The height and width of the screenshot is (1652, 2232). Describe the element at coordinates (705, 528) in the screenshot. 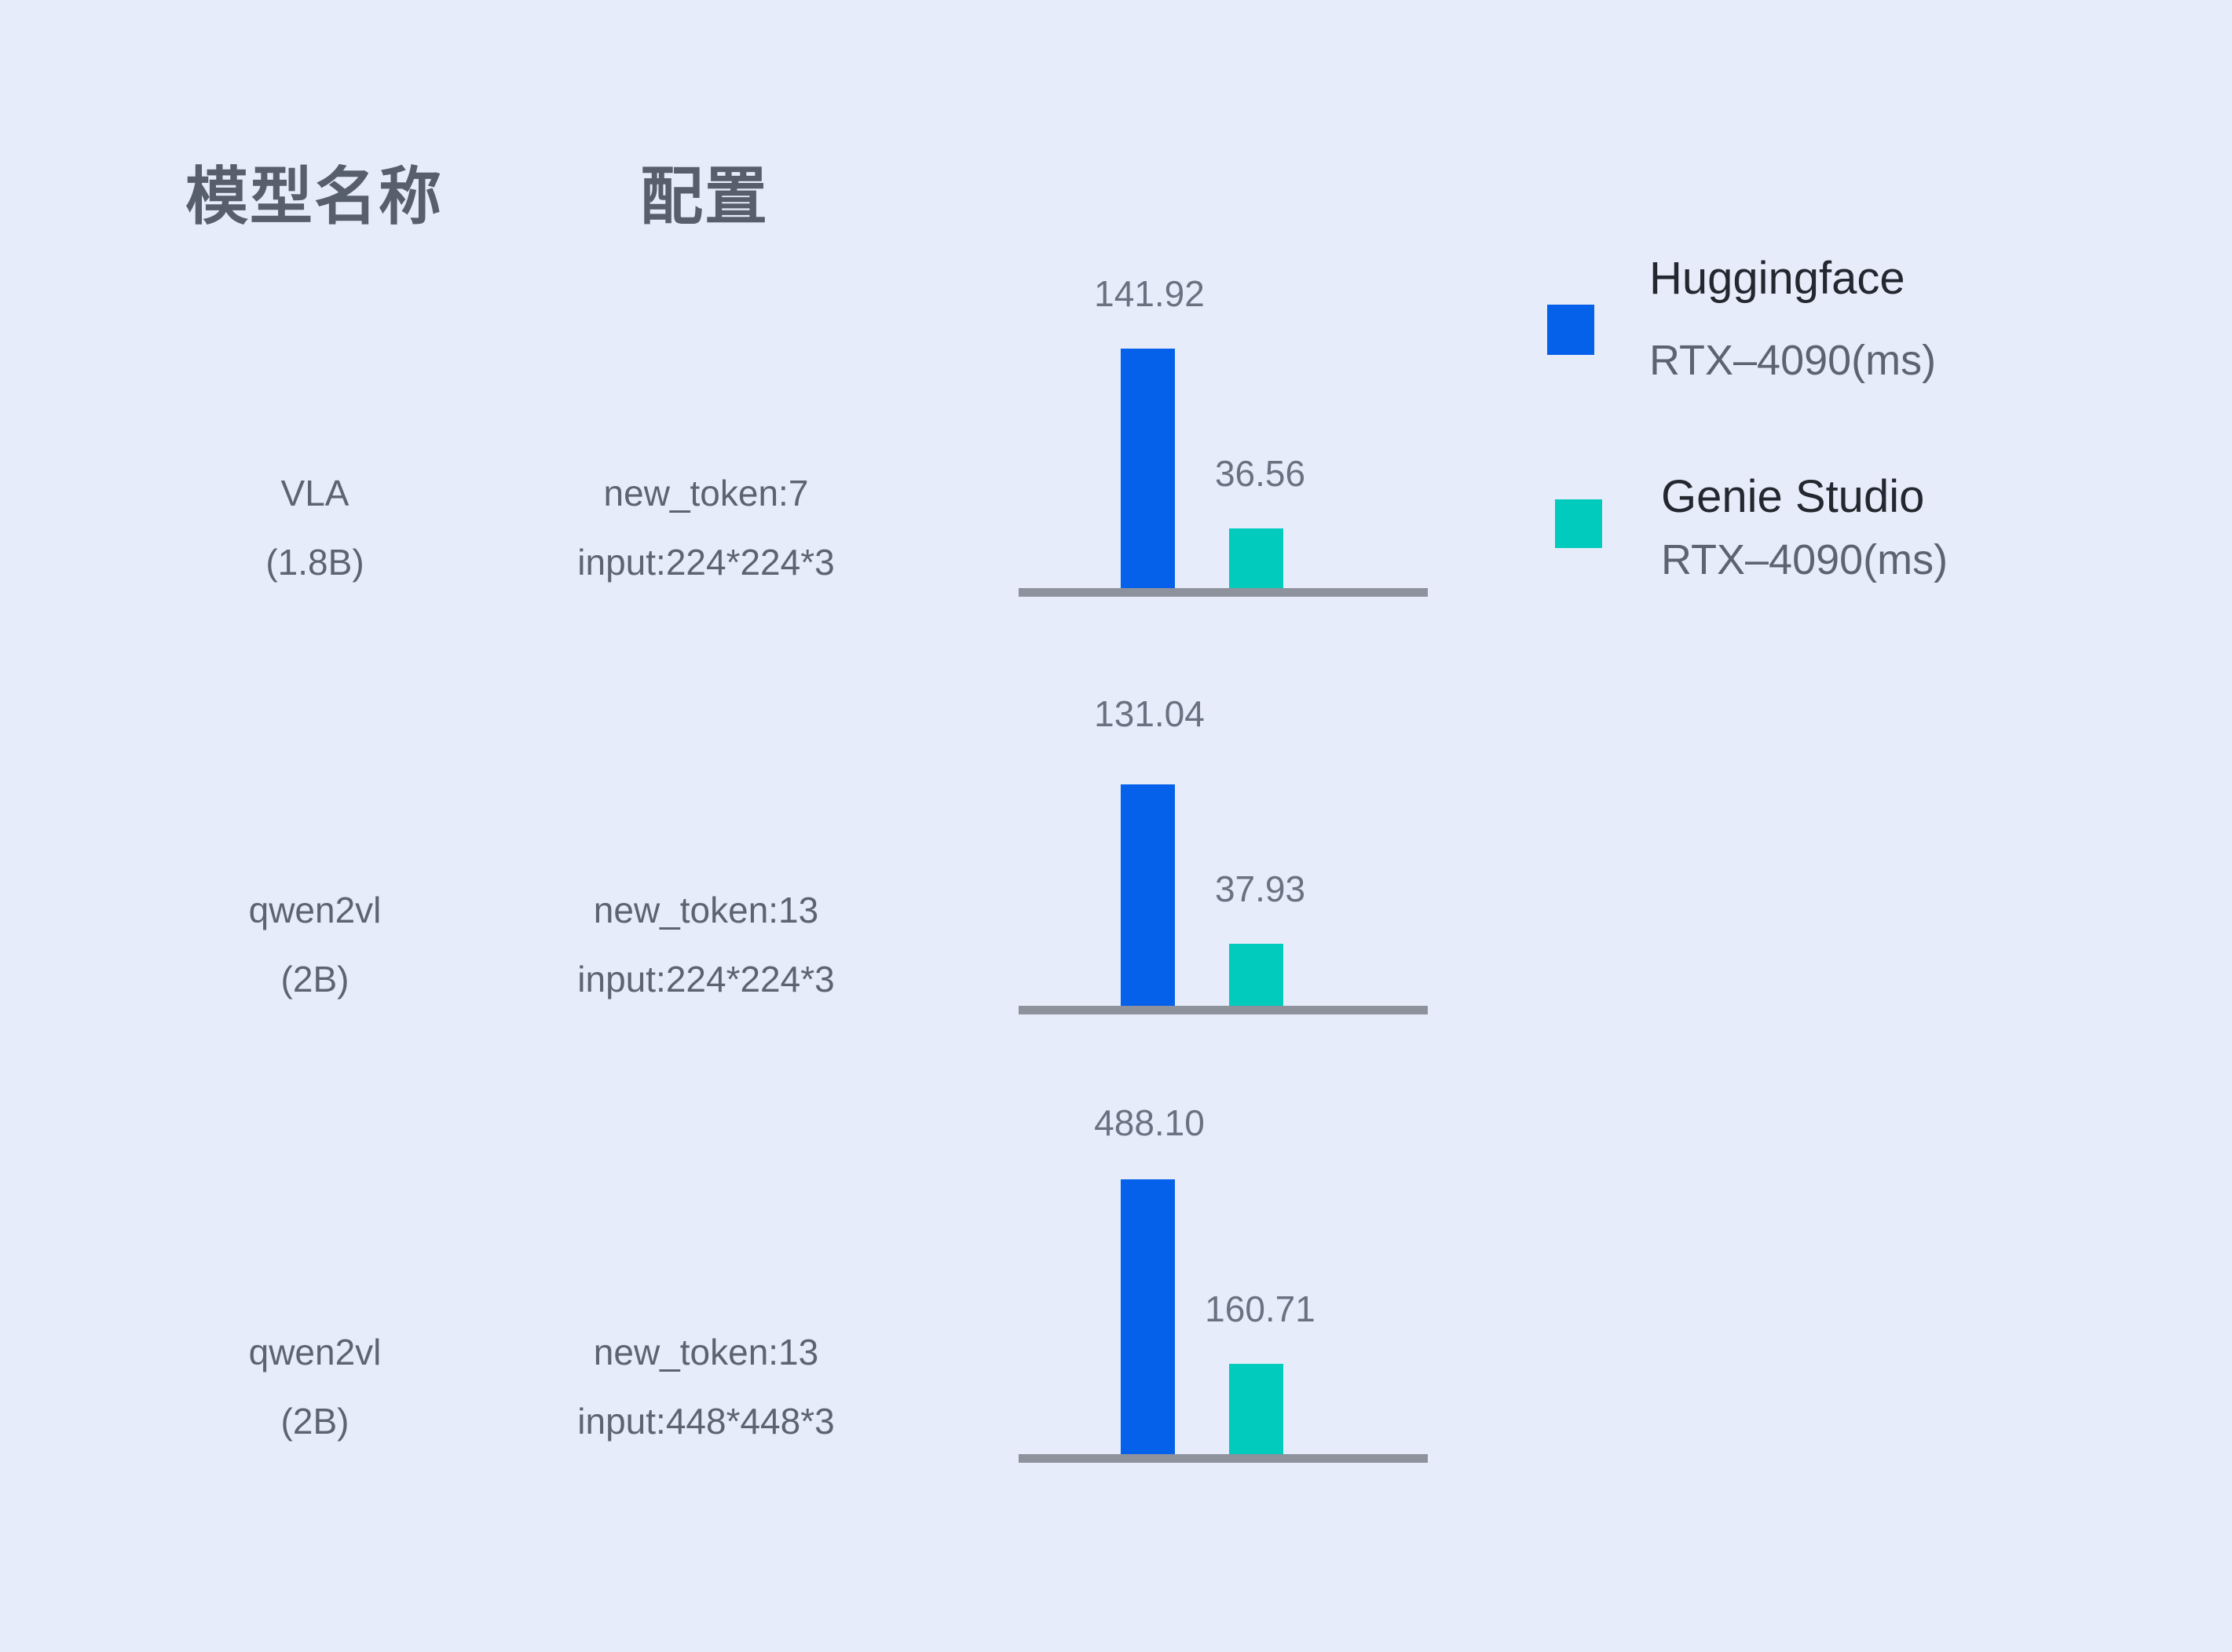

I see `config-label: new_token:7 input:224*224*3` at that location.